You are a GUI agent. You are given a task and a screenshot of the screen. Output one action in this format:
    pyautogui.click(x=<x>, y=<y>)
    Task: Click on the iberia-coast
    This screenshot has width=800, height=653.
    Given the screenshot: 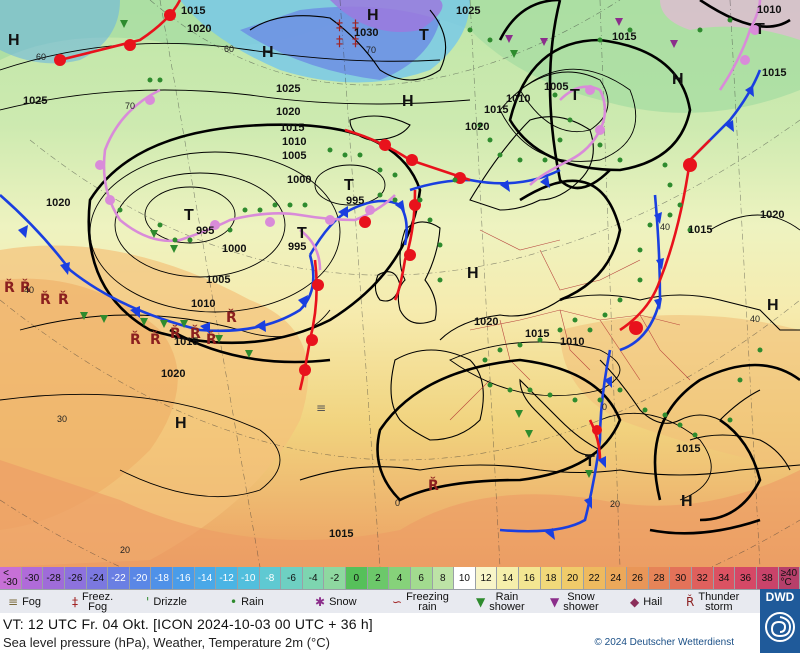 What is the action you would take?
    pyautogui.click(x=437, y=395)
    